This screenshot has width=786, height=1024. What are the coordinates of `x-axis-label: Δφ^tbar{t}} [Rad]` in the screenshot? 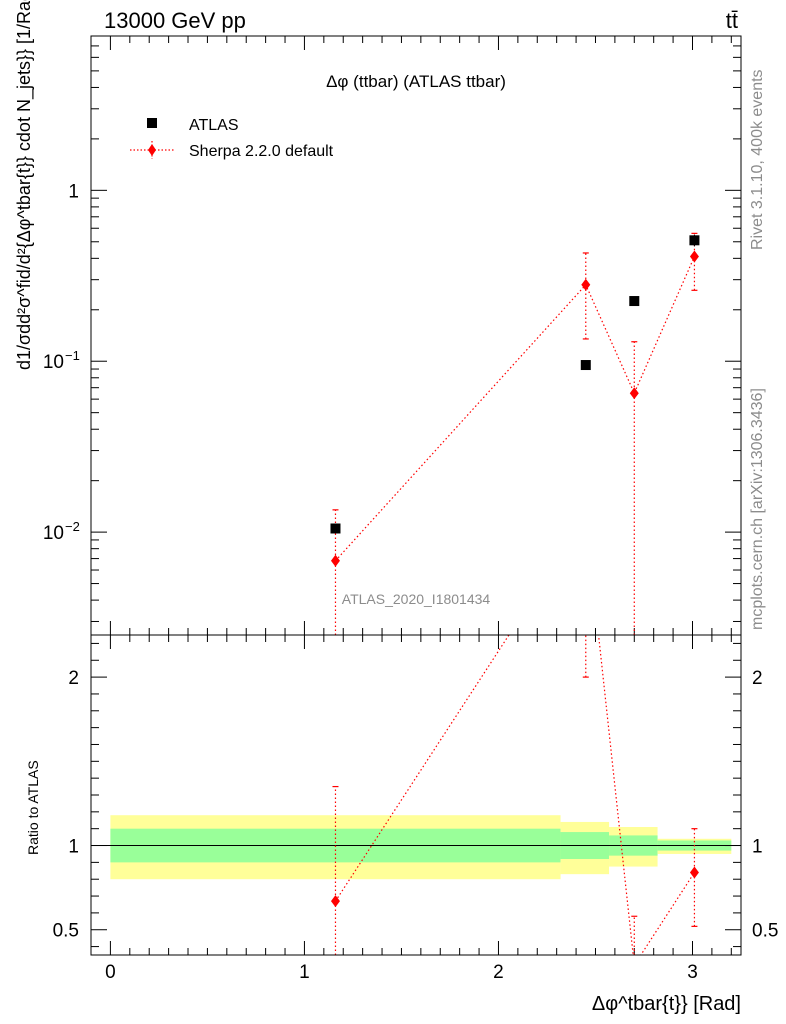 It's located at (666, 1004).